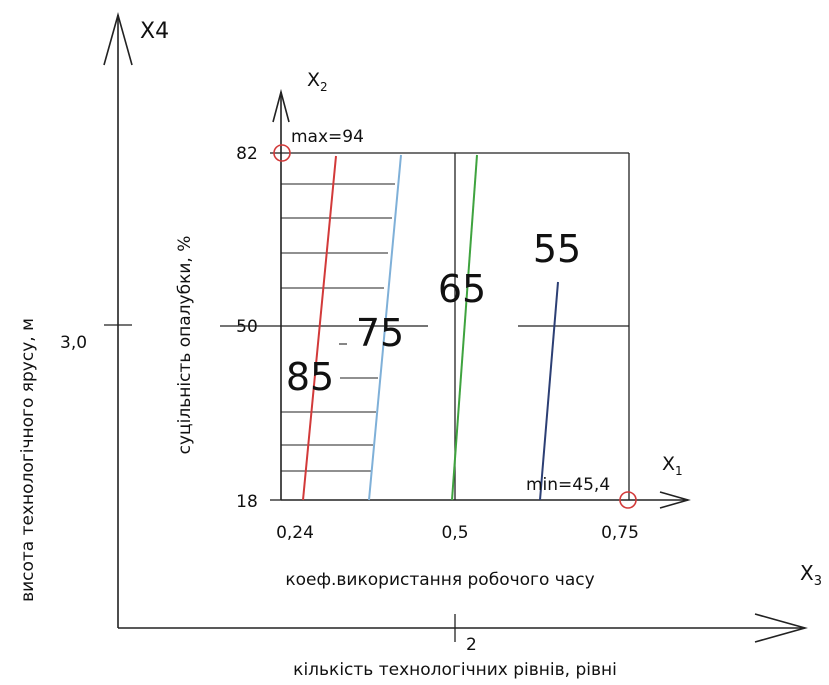  I want to click on x2-tick-18: 18, so click(247, 502).